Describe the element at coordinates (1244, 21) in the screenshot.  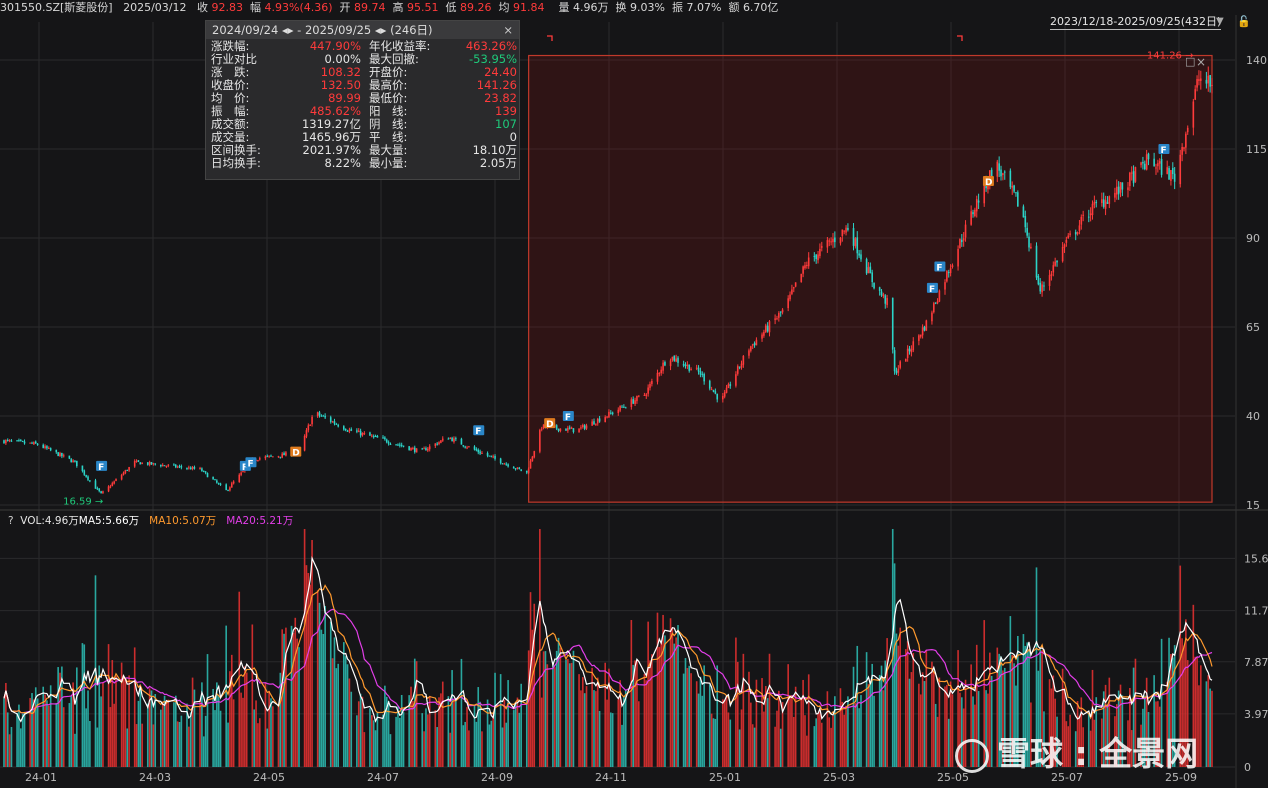
I see `lock-icon: 🔓` at that location.